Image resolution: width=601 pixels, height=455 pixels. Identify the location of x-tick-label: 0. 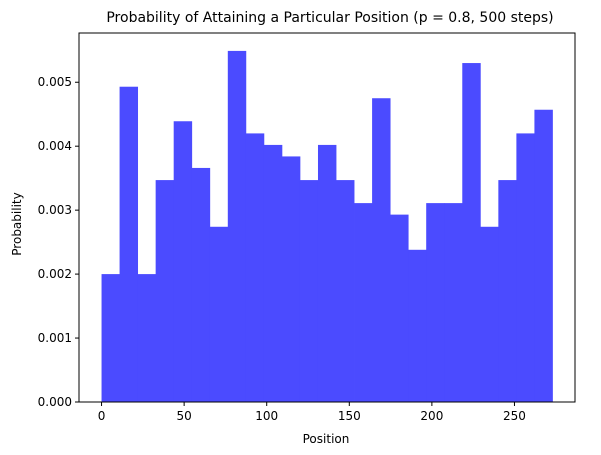
(102, 416).